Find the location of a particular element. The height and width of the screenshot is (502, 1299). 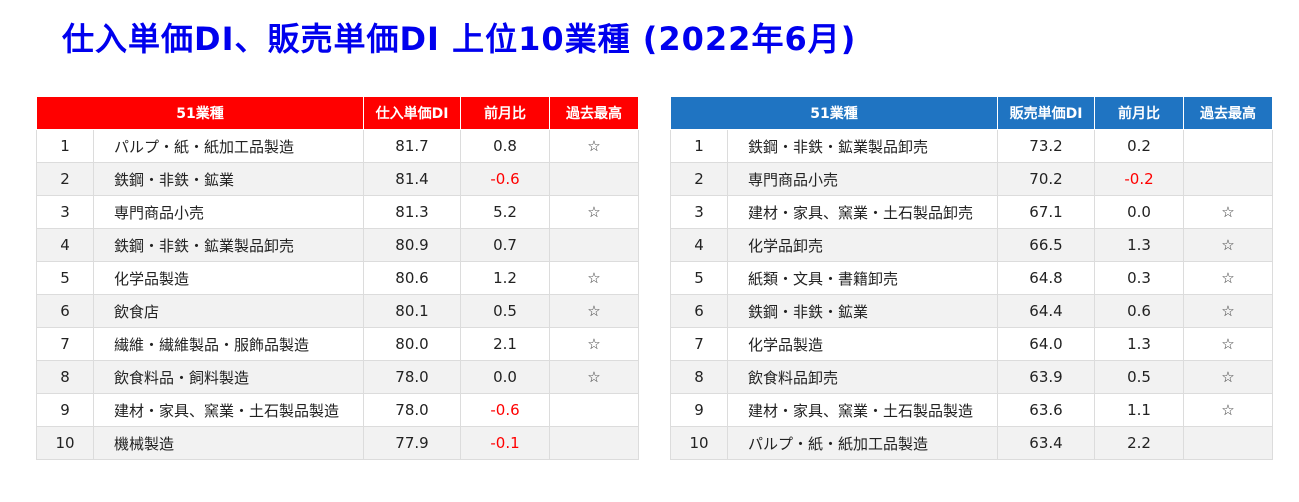

sales-col-di-header: 販売単価DI is located at coordinates (1046, 113).